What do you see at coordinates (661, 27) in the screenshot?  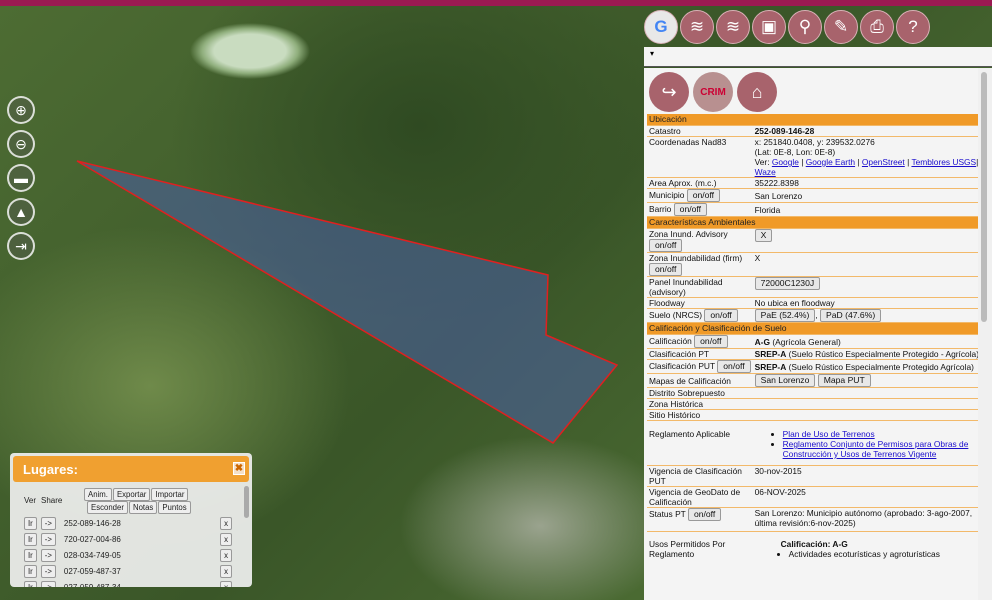 I see `google-maps-icon: G` at bounding box center [661, 27].